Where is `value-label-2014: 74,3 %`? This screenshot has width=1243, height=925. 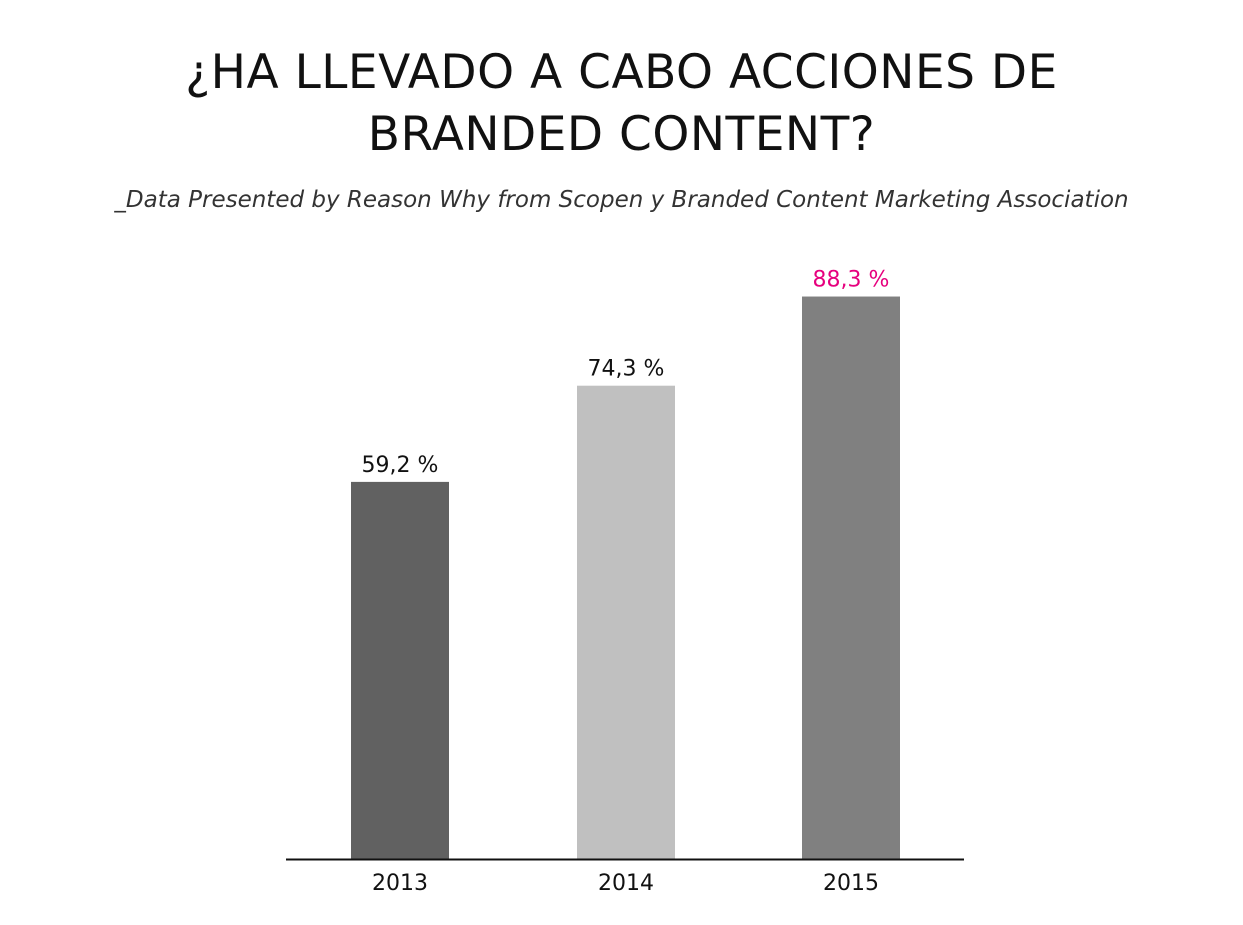 value-label-2014: 74,3 % is located at coordinates (626, 369).